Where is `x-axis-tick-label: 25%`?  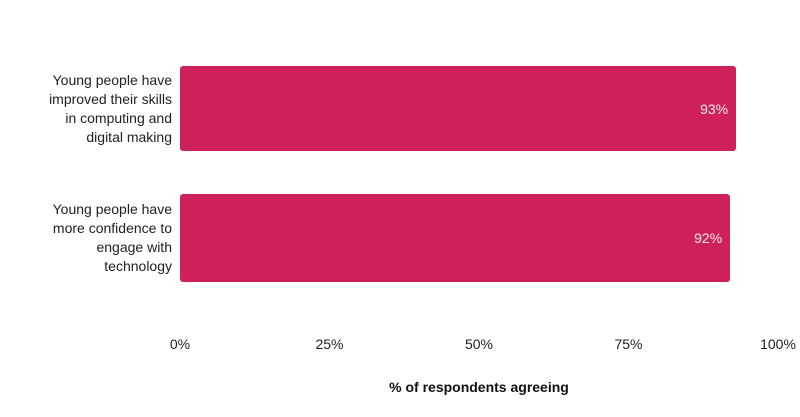
x-axis-tick-label: 25% is located at coordinates (329, 344).